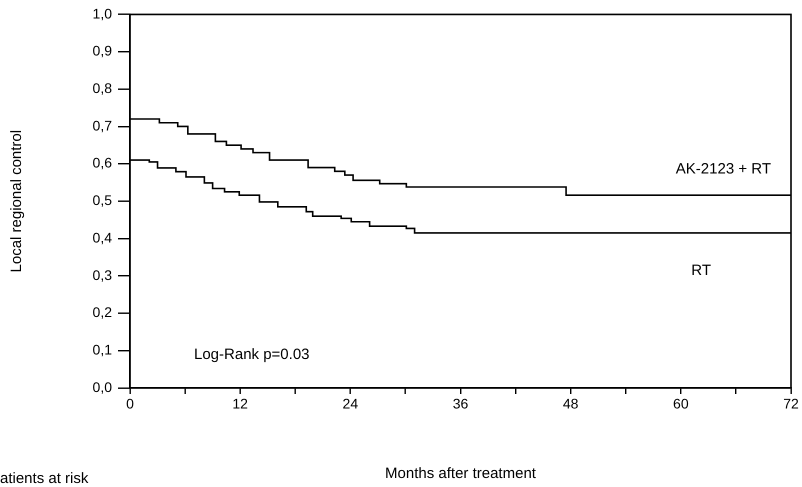  What do you see at coordinates (102, 162) in the screenshot?
I see `y-tick-label: 0,6` at bounding box center [102, 162].